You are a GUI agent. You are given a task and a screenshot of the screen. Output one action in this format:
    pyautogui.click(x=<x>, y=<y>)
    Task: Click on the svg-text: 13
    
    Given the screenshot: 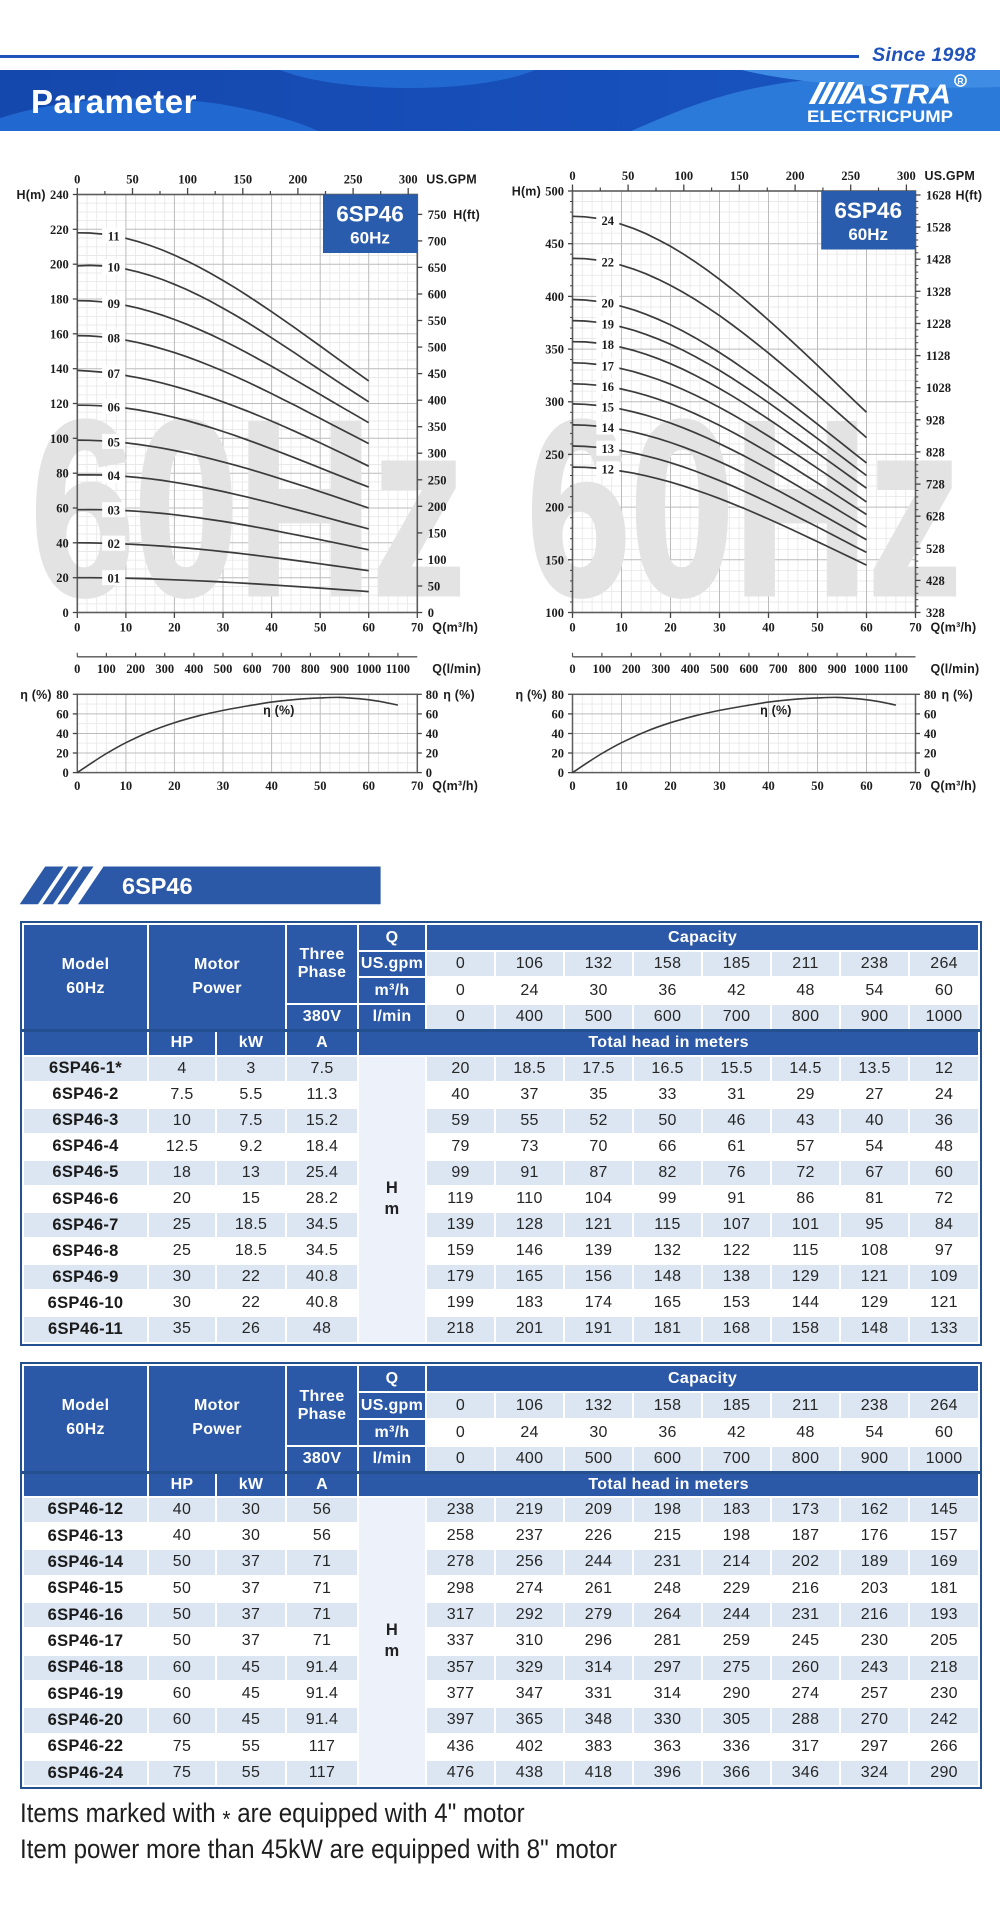 What is the action you would take?
    pyautogui.click(x=608, y=449)
    